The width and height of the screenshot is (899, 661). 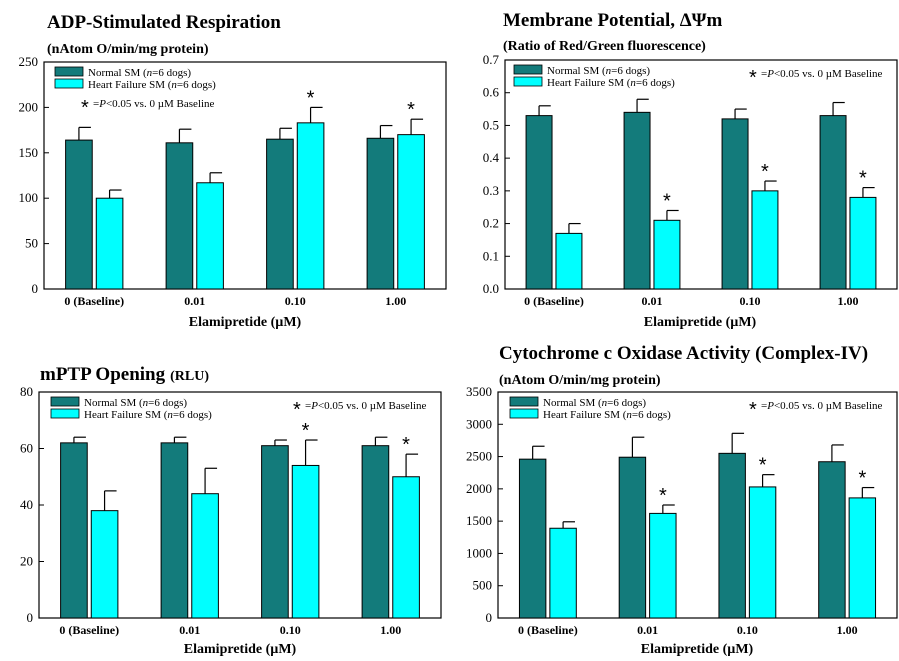 I want to click on bar-3-s1-c0, so click(x=104, y=564).